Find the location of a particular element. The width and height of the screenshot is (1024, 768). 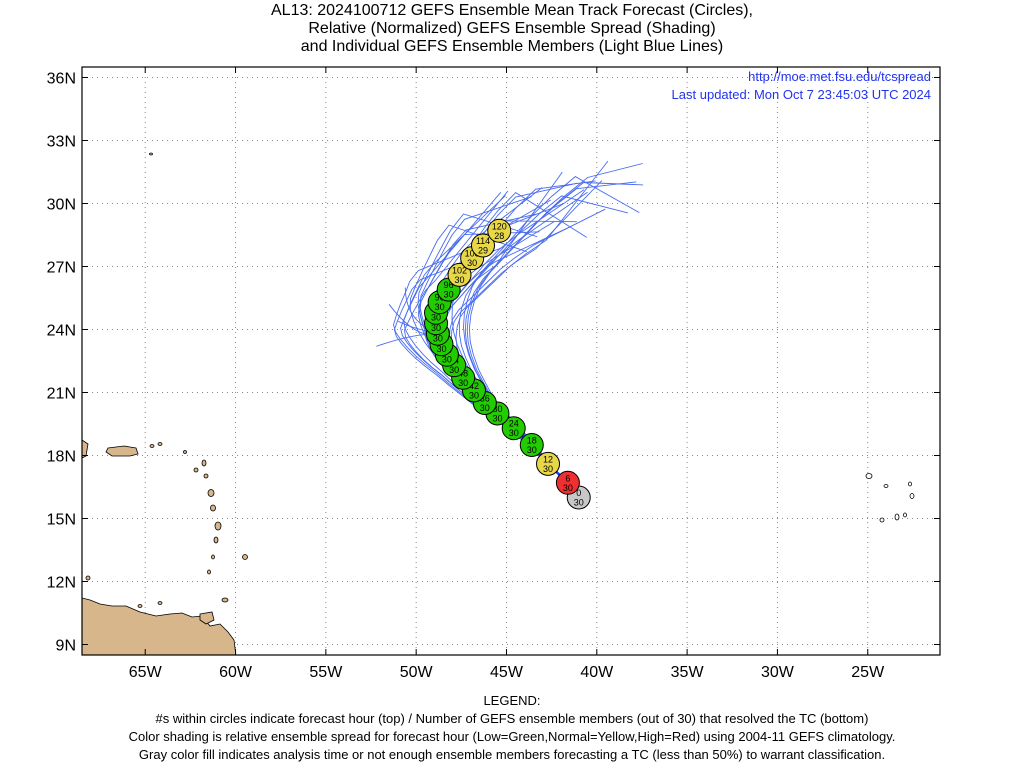

land-lesser-antilles is located at coordinates (166, 380).